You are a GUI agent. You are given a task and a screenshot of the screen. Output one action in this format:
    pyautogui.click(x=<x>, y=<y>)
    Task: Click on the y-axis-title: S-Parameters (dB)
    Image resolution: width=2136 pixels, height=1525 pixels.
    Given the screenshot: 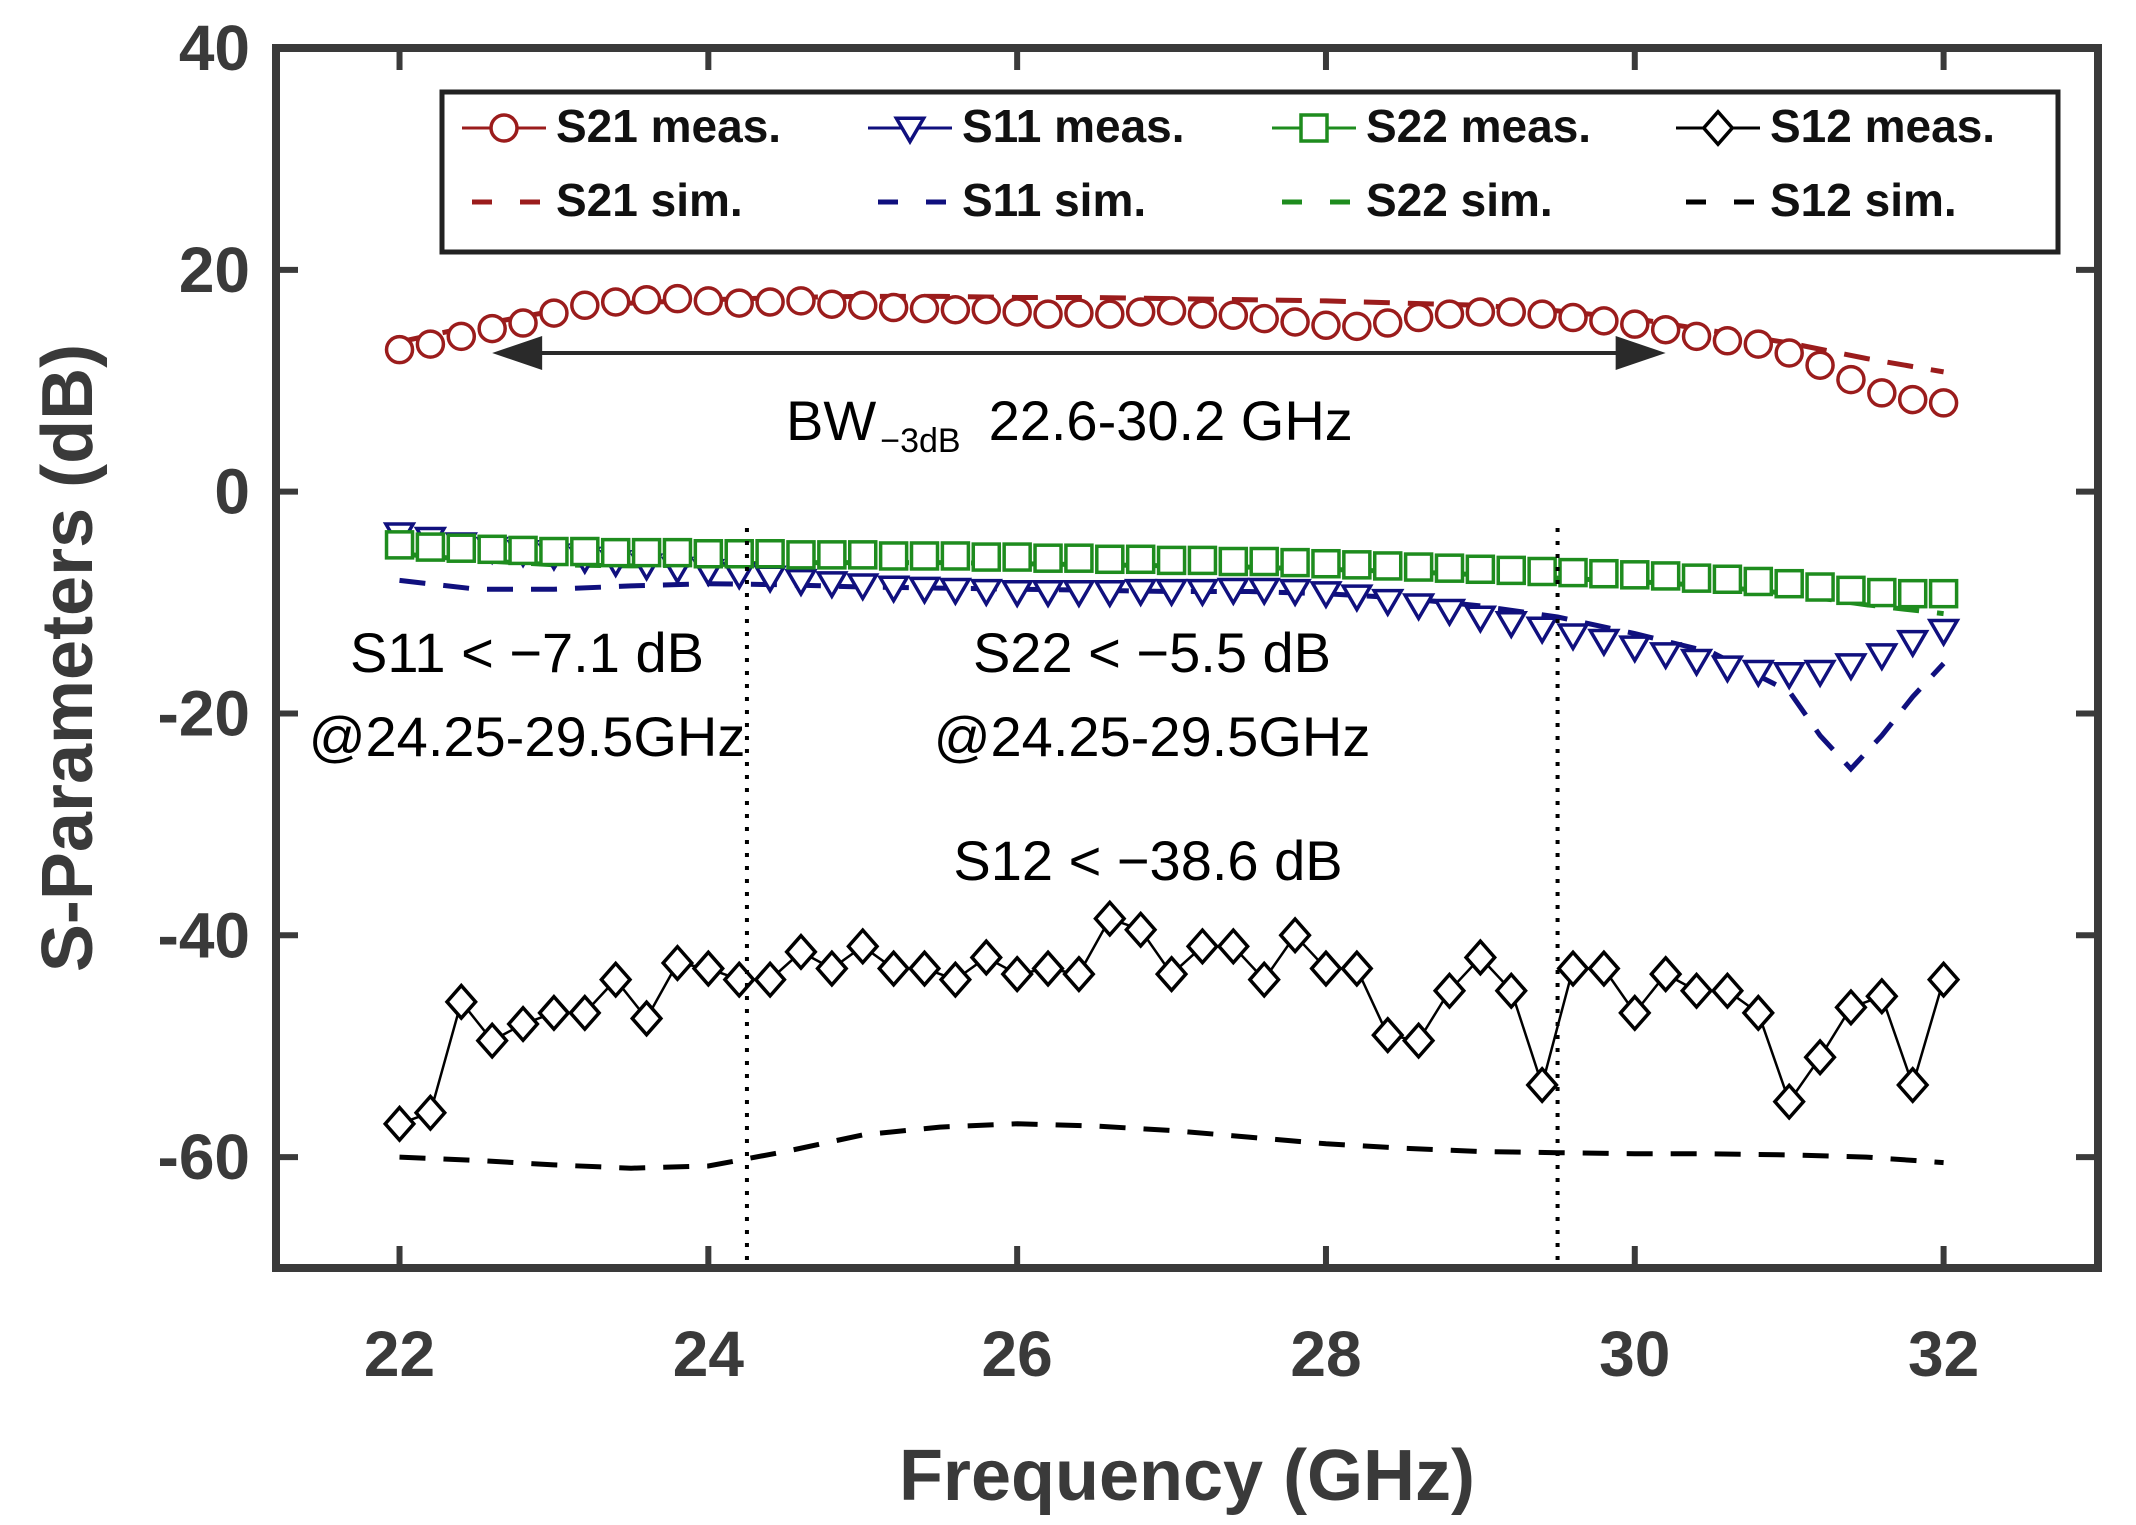 What is the action you would take?
    pyautogui.click(x=68, y=658)
    